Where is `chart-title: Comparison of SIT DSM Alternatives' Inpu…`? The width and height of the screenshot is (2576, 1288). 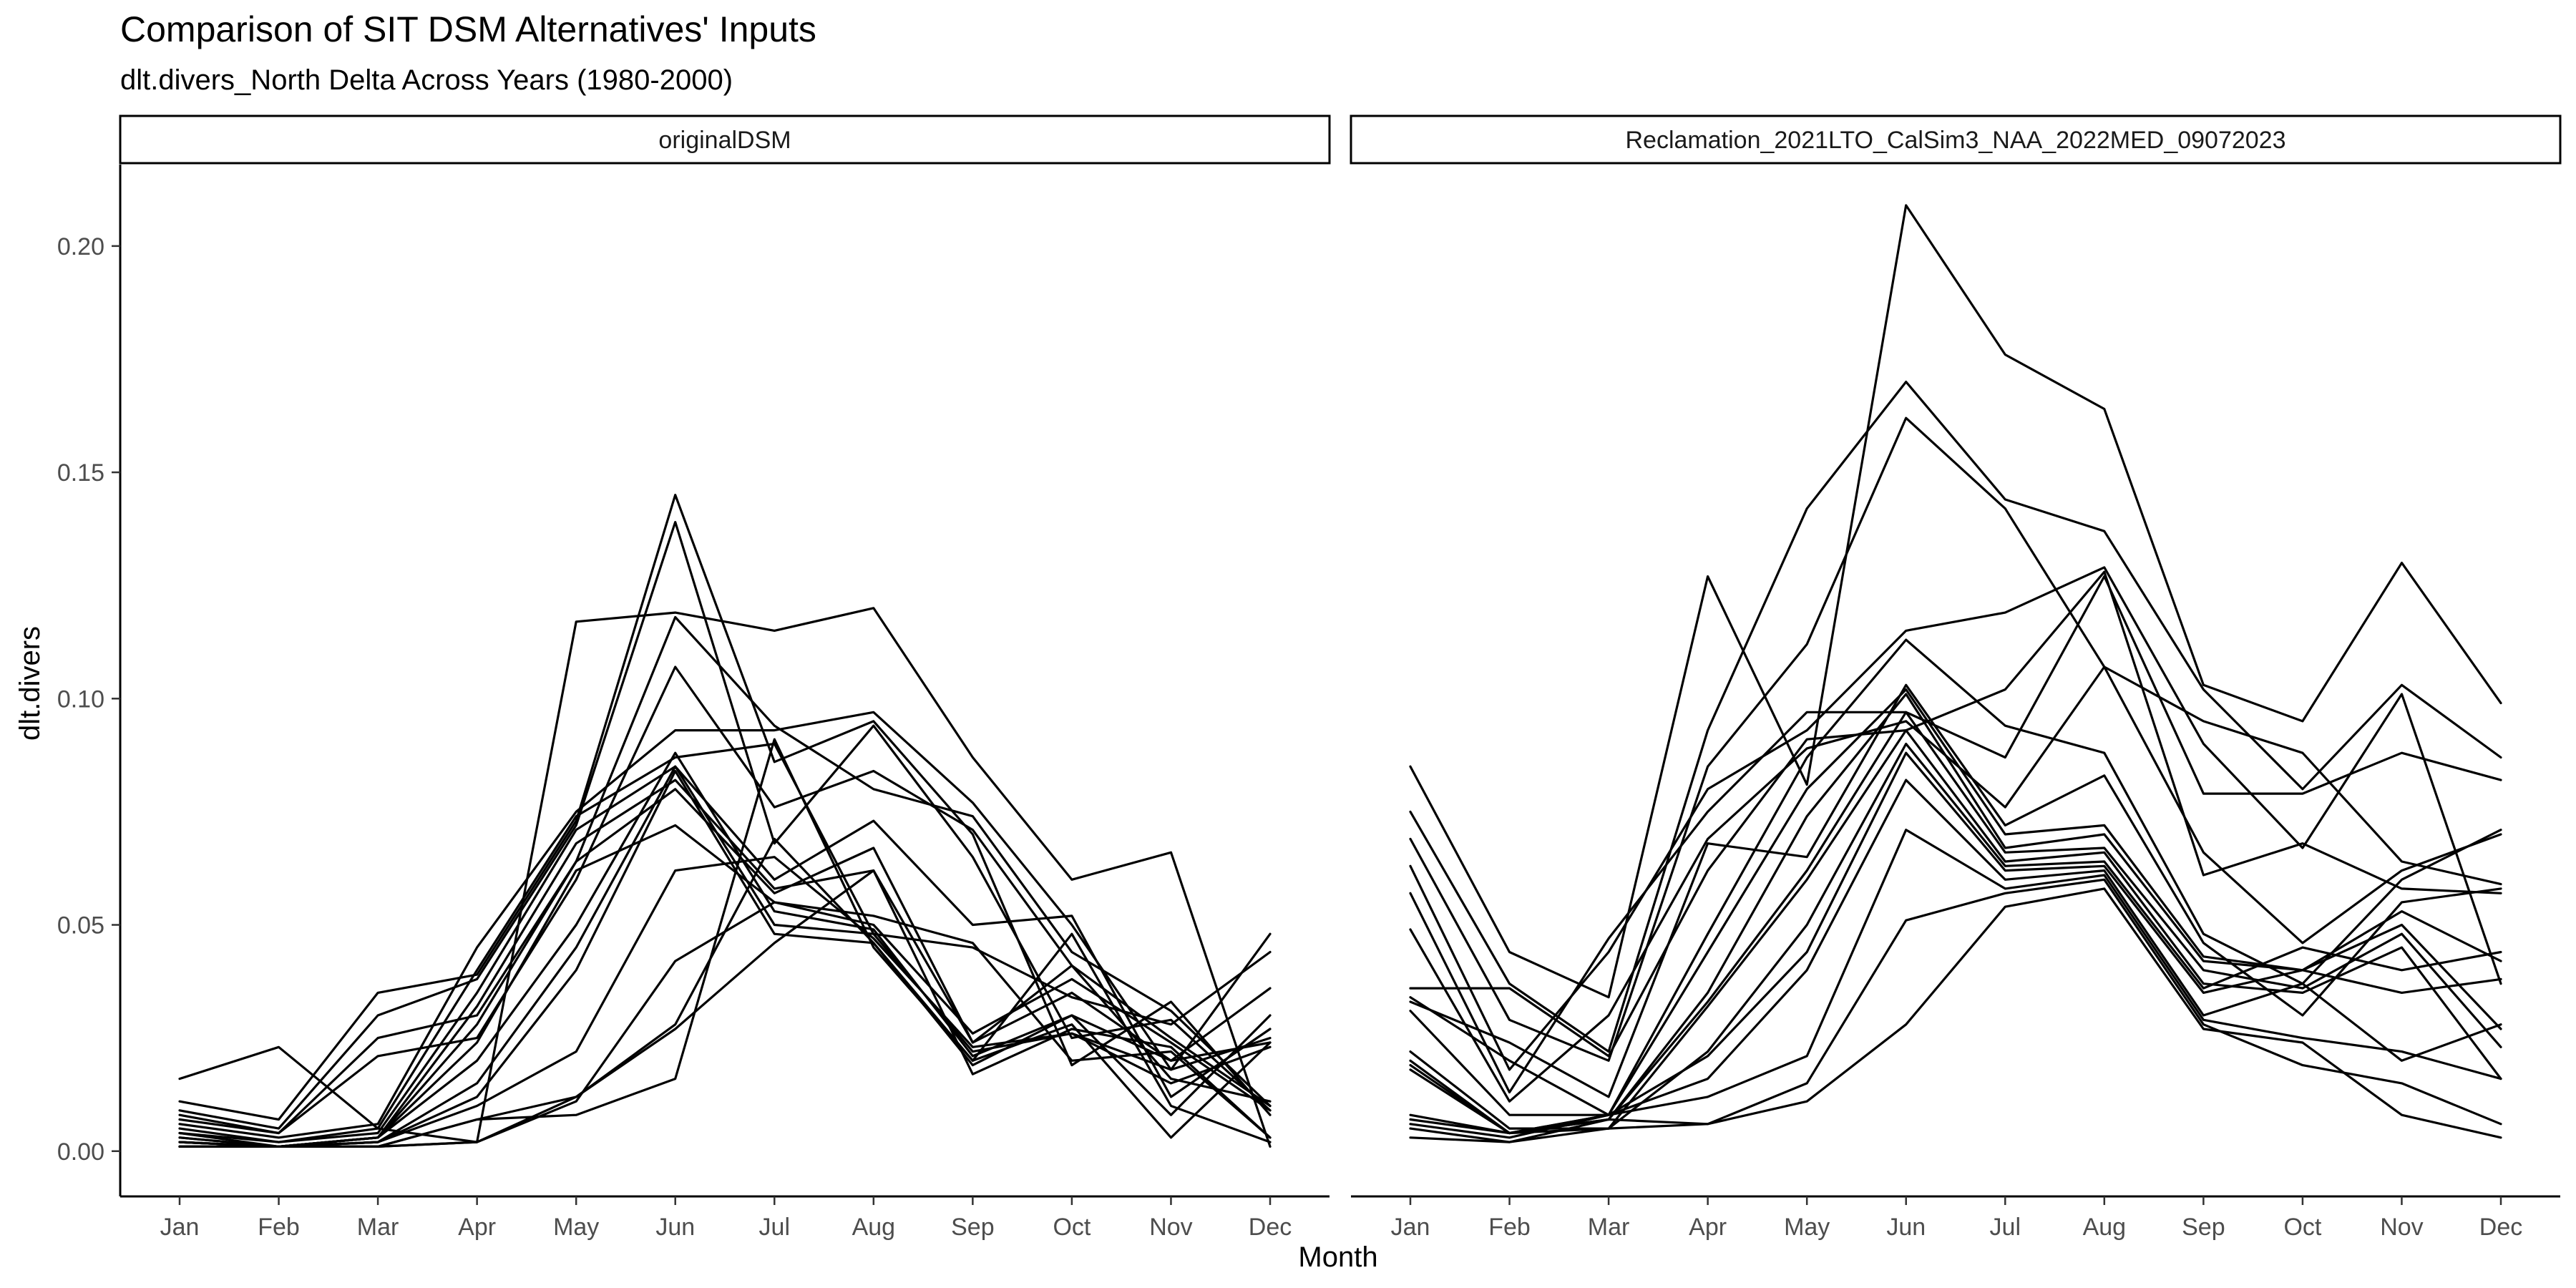 chart-title: Comparison of SIT DSM Alternatives' Inpu… is located at coordinates (468, 29).